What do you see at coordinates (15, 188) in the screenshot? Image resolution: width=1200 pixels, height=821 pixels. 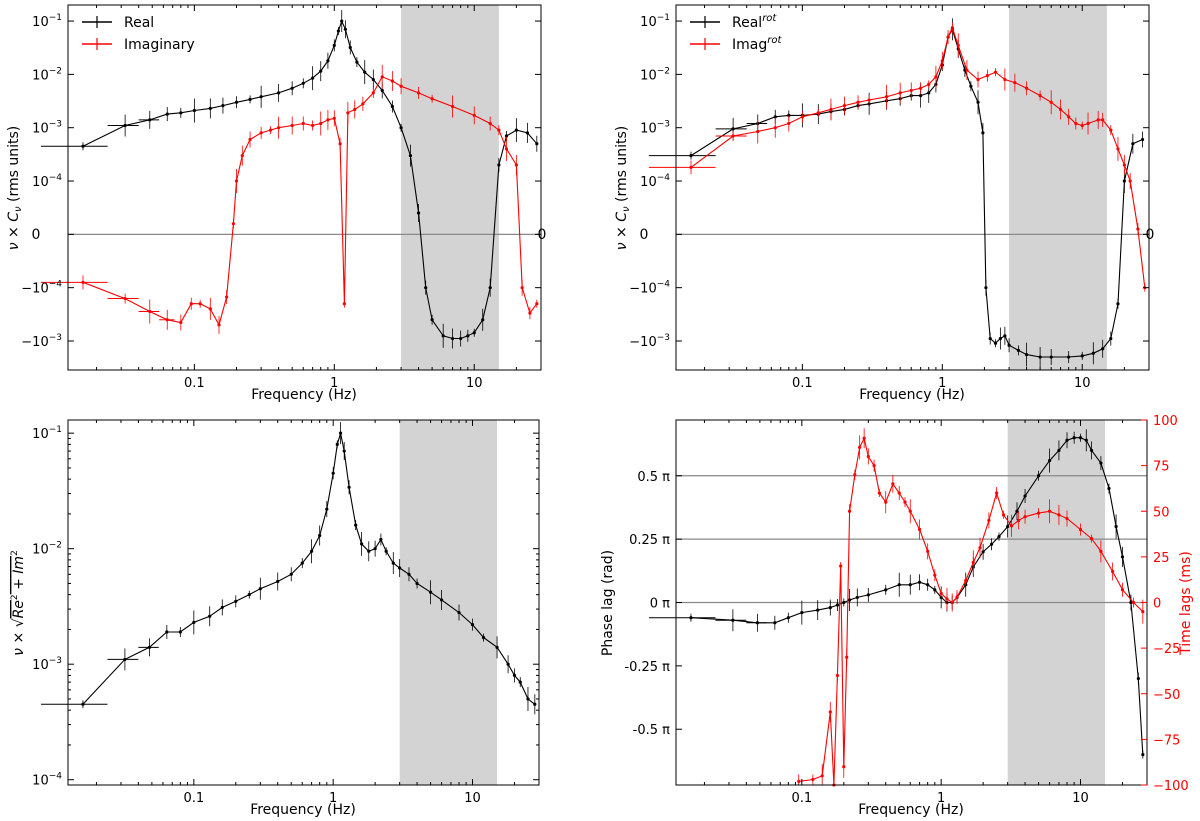 I see `y-axis-label: ν × Cν (rms units)` at bounding box center [15, 188].